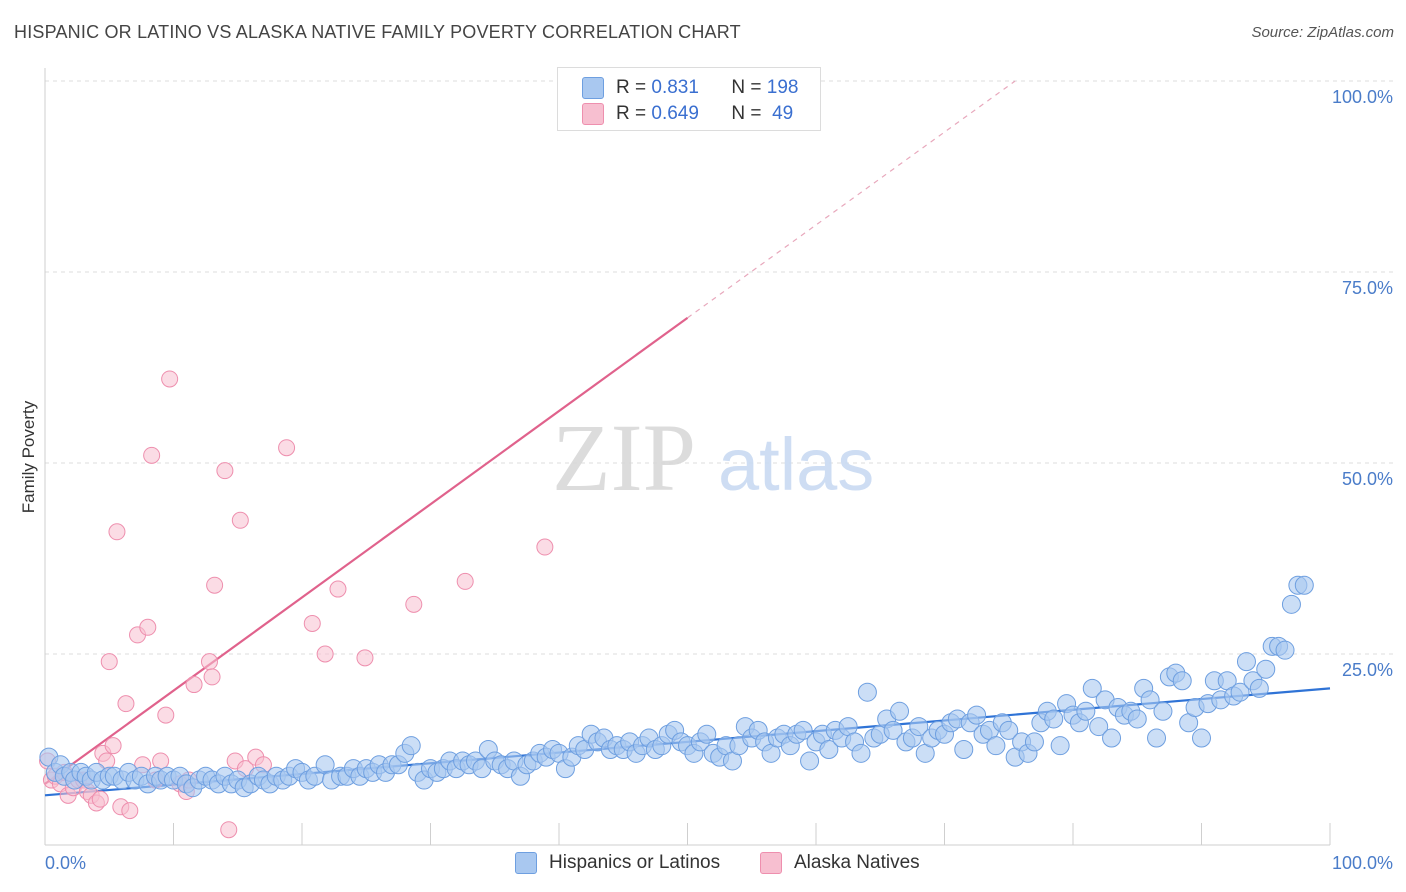  What do you see at coordinates (28, 456) in the screenshot?
I see `y-axis-title: Family Poverty` at bounding box center [28, 456].